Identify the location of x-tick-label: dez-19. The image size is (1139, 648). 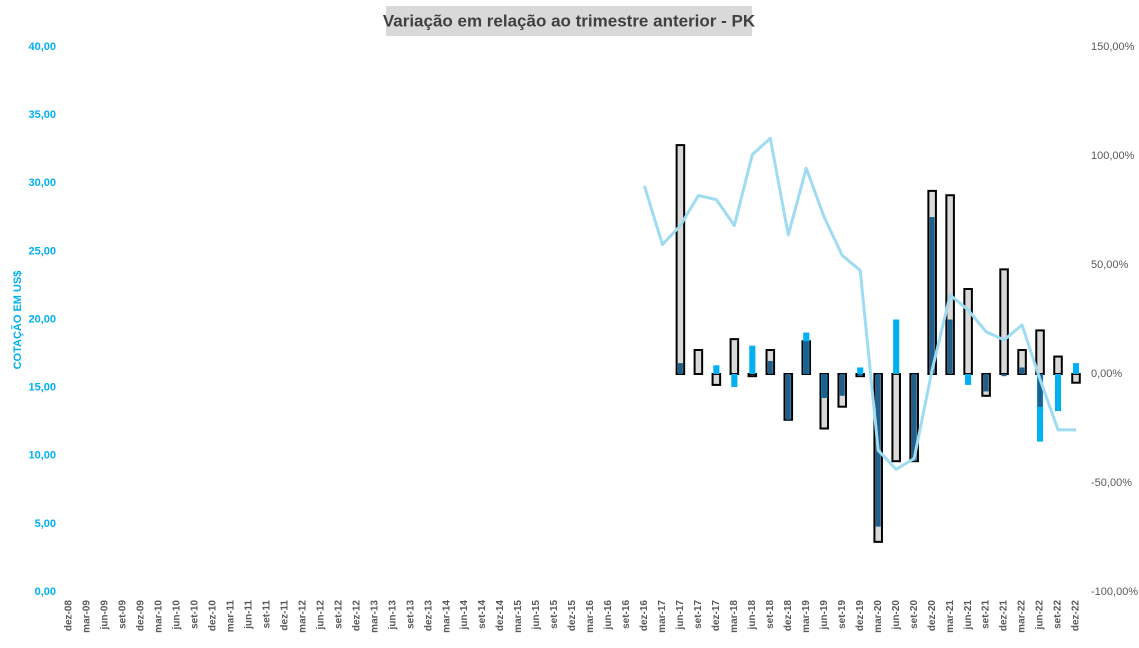
(860, 616).